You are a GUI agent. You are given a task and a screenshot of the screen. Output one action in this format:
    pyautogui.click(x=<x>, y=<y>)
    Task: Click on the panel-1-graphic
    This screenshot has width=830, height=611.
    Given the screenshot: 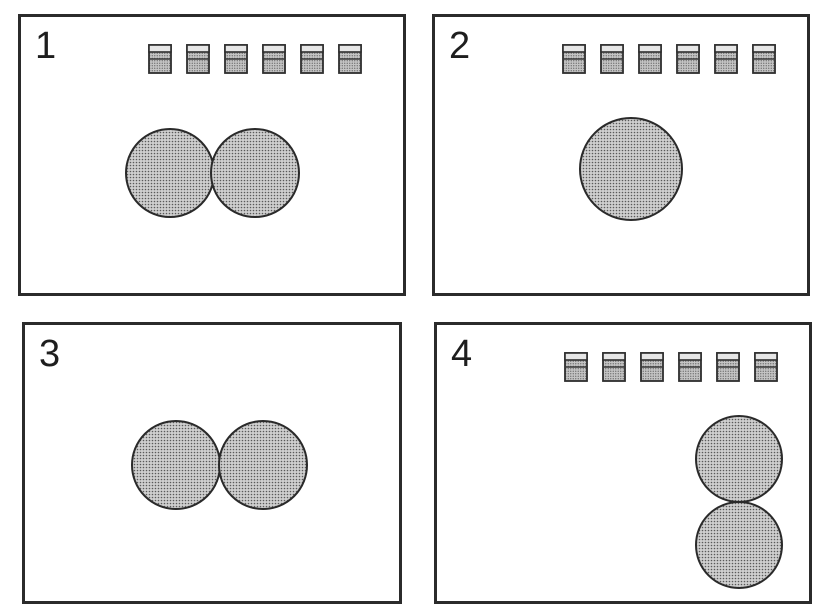 What is the action you would take?
    pyautogui.click(x=243, y=131)
    